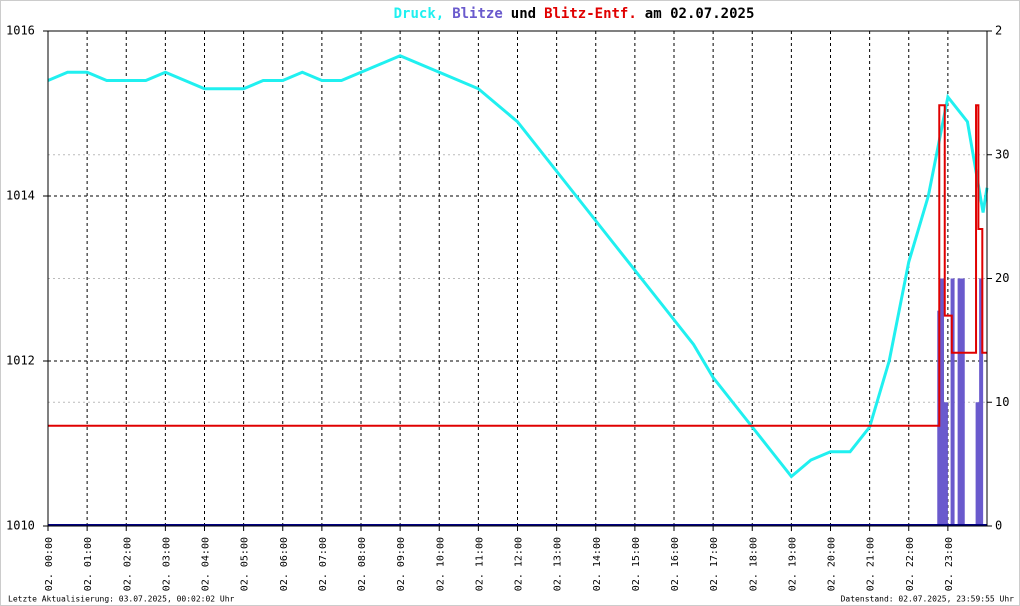 This screenshot has width=1020, height=606. Describe the element at coordinates (323, 564) in the screenshot. I see `x-tick-label: 02. 07:00` at that location.